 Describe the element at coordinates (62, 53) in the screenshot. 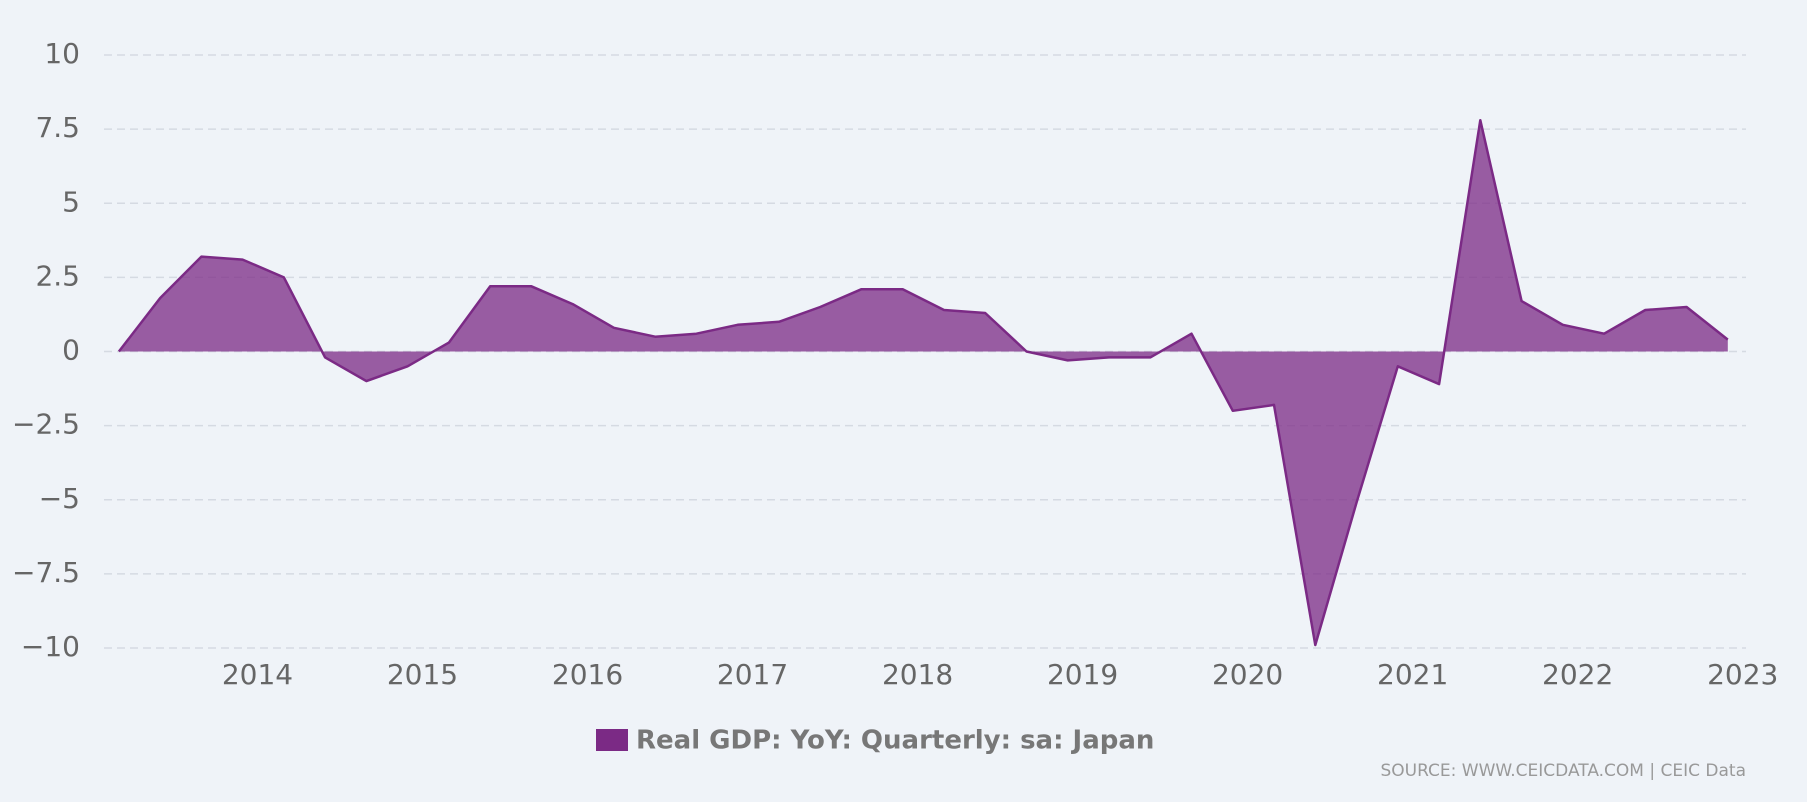

I see `y-tick-label: 10` at that location.